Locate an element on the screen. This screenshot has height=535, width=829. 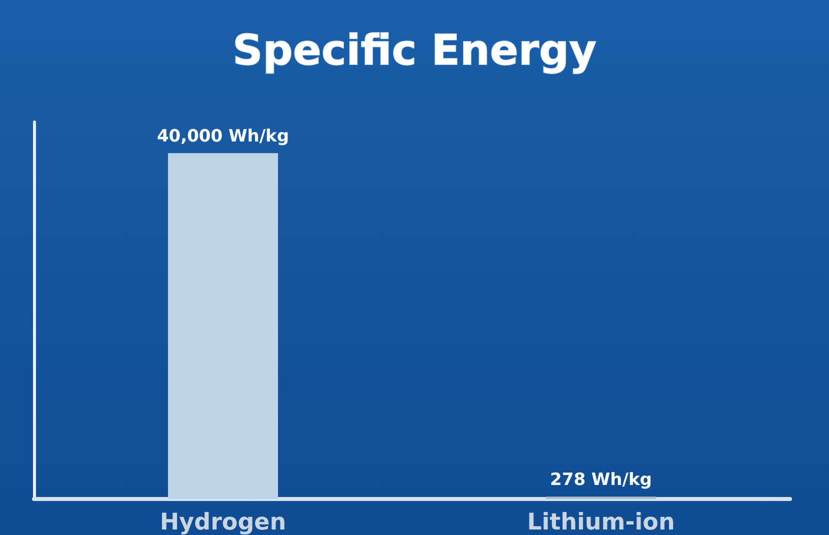
x-tick-label: Hydrogen is located at coordinates (223, 522).